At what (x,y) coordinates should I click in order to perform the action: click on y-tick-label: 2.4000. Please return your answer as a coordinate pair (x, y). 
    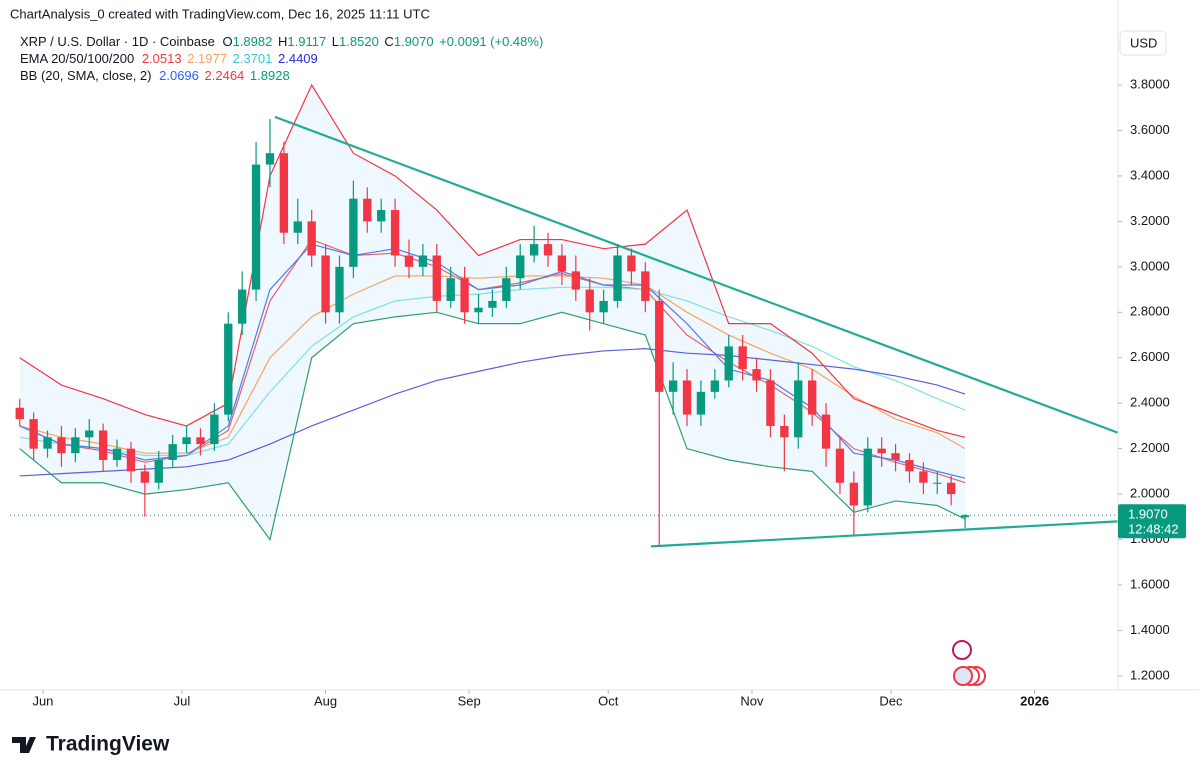
    Looking at the image, I should click on (1150, 402).